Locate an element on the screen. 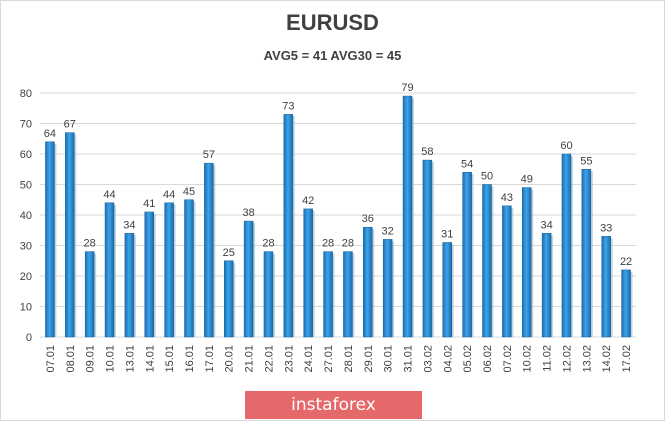 The height and width of the screenshot is (421, 665). data-label: 57 is located at coordinates (209, 155).